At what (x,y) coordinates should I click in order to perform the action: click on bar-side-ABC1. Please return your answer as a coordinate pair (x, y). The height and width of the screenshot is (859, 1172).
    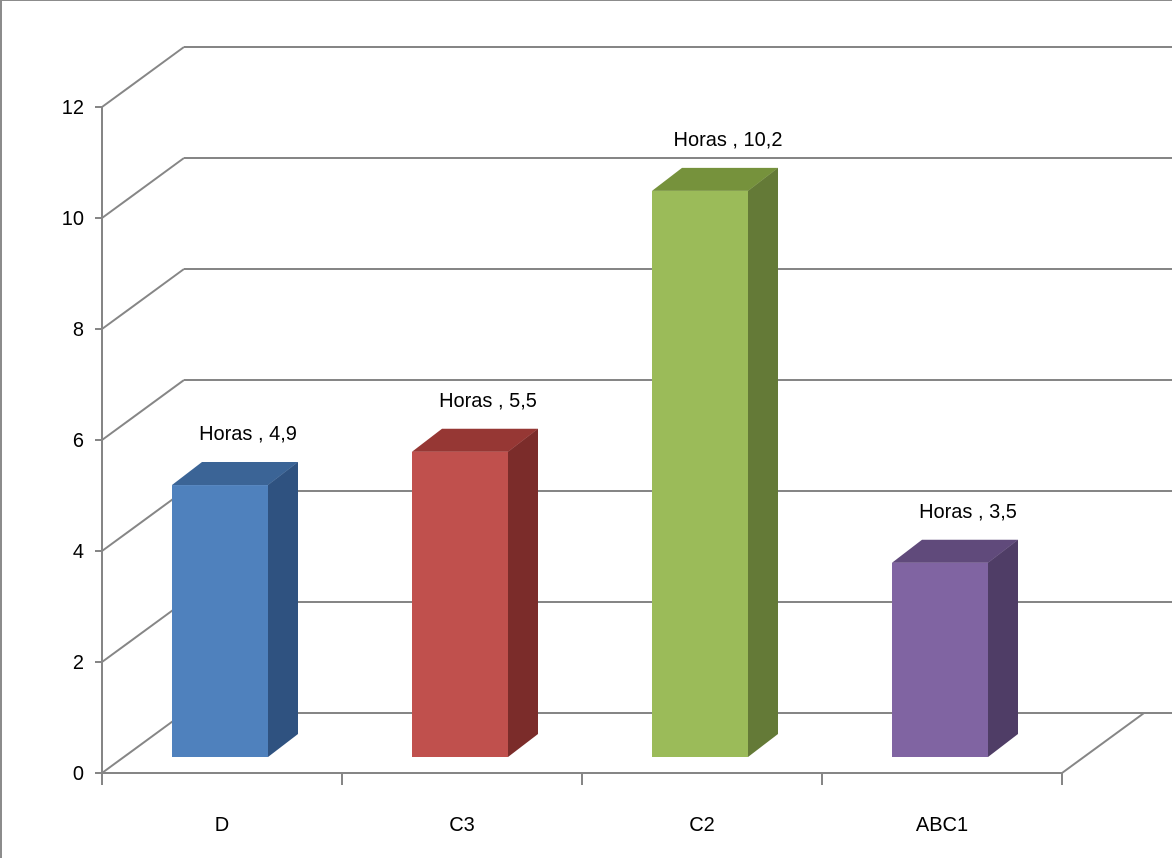
    Looking at the image, I should click on (1003, 648).